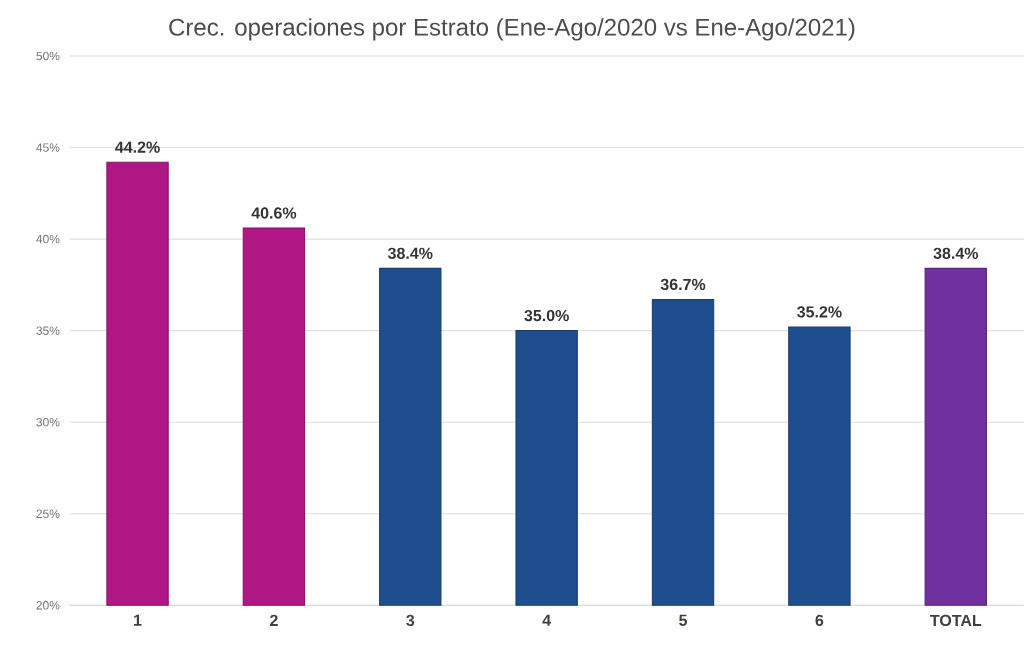 This screenshot has height=648, width=1024. Describe the element at coordinates (512, 29) in the screenshot. I see `chart-title: Crec. operaciones por Estrato (Ene-Ago/2020 vs Ene-Ago/2021)` at that location.